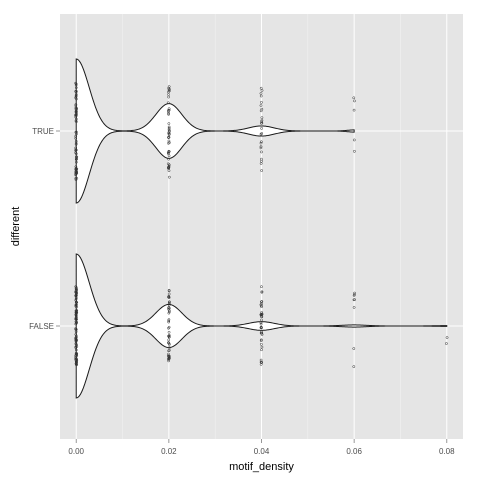 The width and height of the screenshot is (480, 480). I want to click on x-axis-title: motif_density, so click(261, 467).